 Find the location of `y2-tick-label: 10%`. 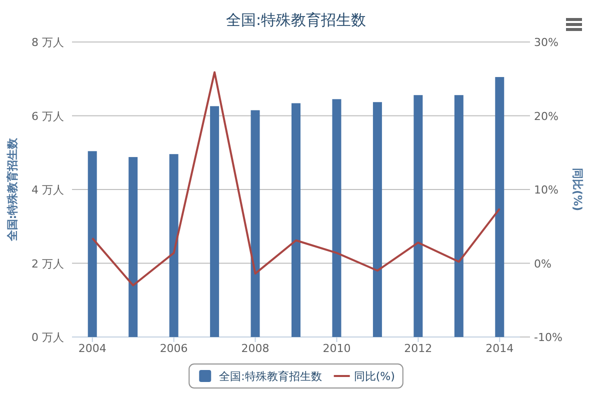

y2-tick-label: 10% is located at coordinates (546, 190).